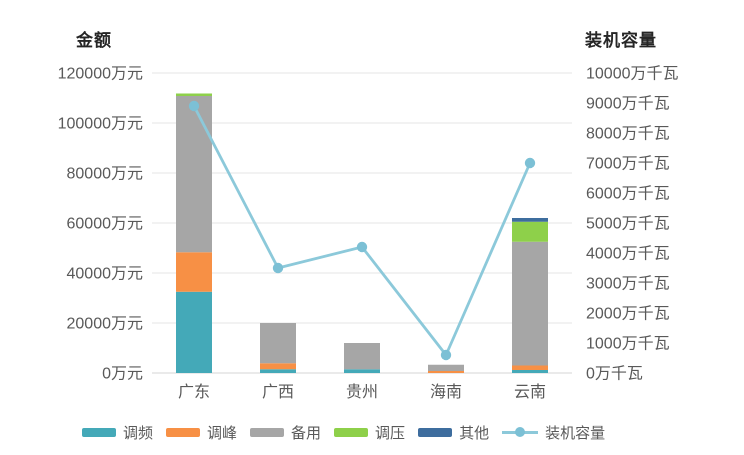  I want to click on legend-item-备用: 备用, so click(285, 432).